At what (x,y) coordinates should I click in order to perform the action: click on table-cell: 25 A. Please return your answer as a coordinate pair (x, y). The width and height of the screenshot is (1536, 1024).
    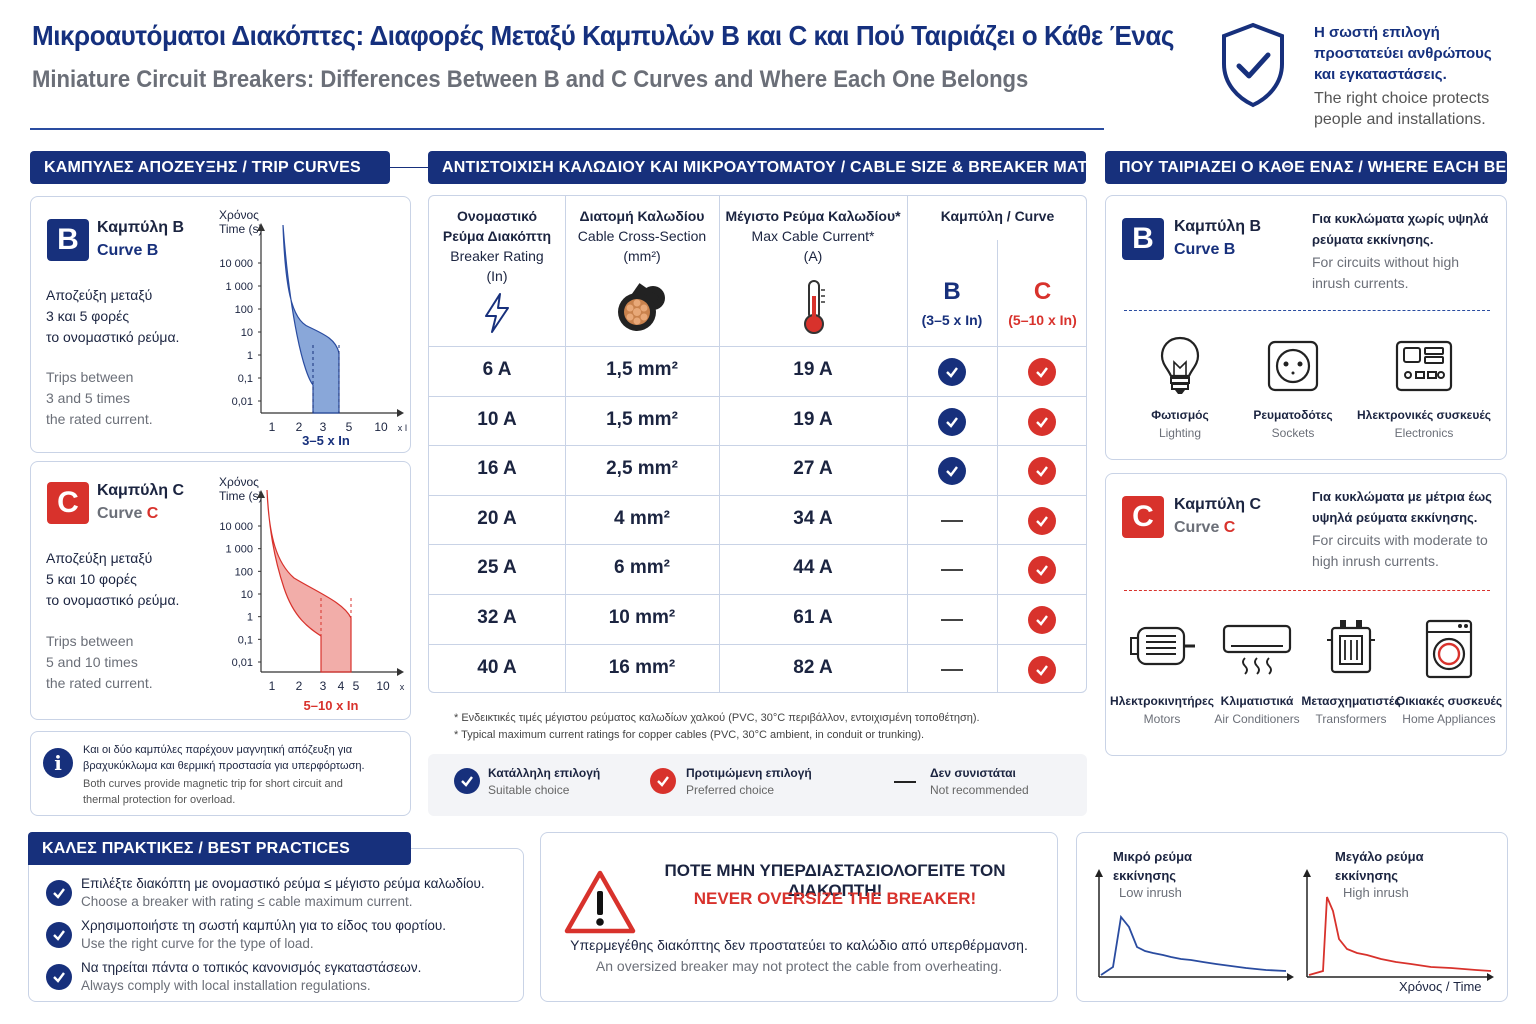
    Looking at the image, I should click on (497, 568).